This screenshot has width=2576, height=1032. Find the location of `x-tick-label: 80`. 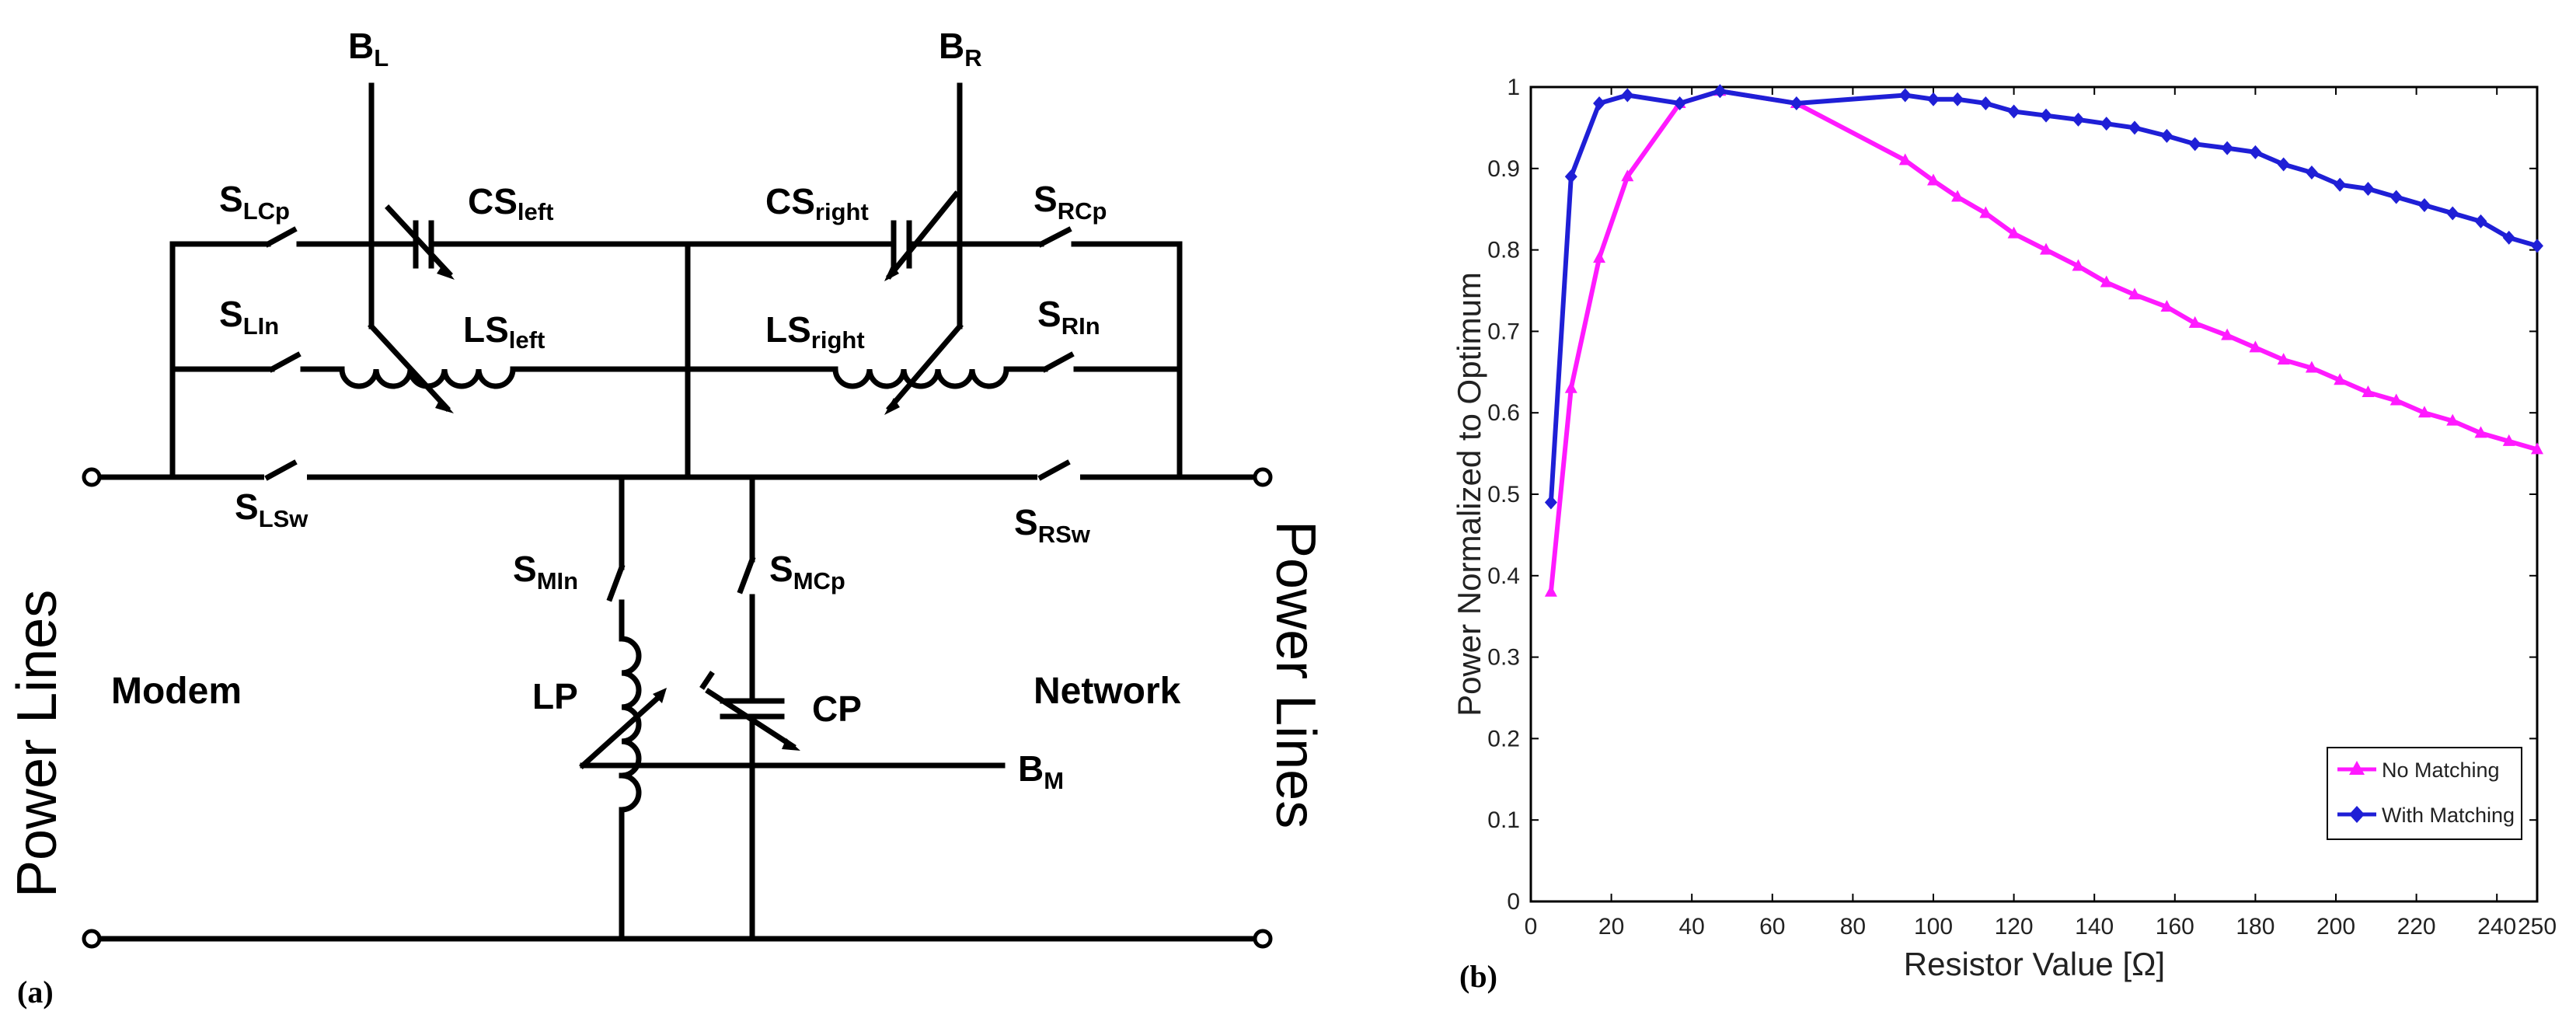

x-tick-label: 80 is located at coordinates (1853, 927).